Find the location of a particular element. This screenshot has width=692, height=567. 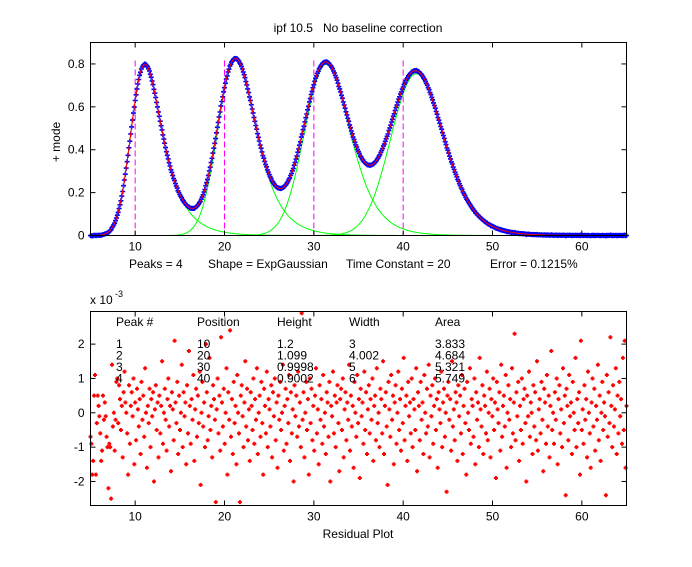

table-cell: 1.099 is located at coordinates (292, 356).